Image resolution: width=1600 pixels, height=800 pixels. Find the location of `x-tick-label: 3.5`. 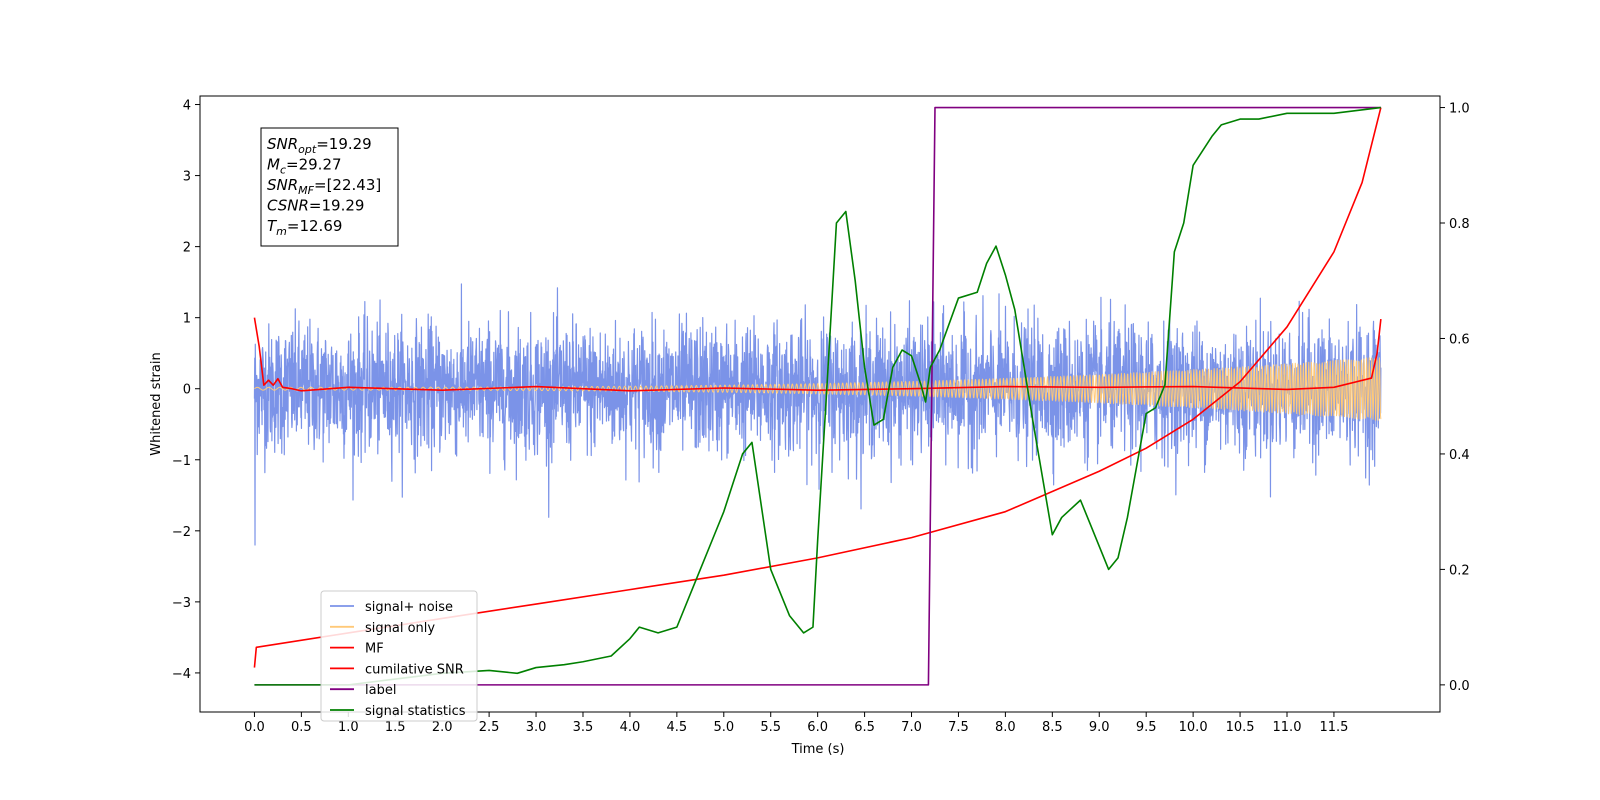

x-tick-label: 3.5 is located at coordinates (583, 727).